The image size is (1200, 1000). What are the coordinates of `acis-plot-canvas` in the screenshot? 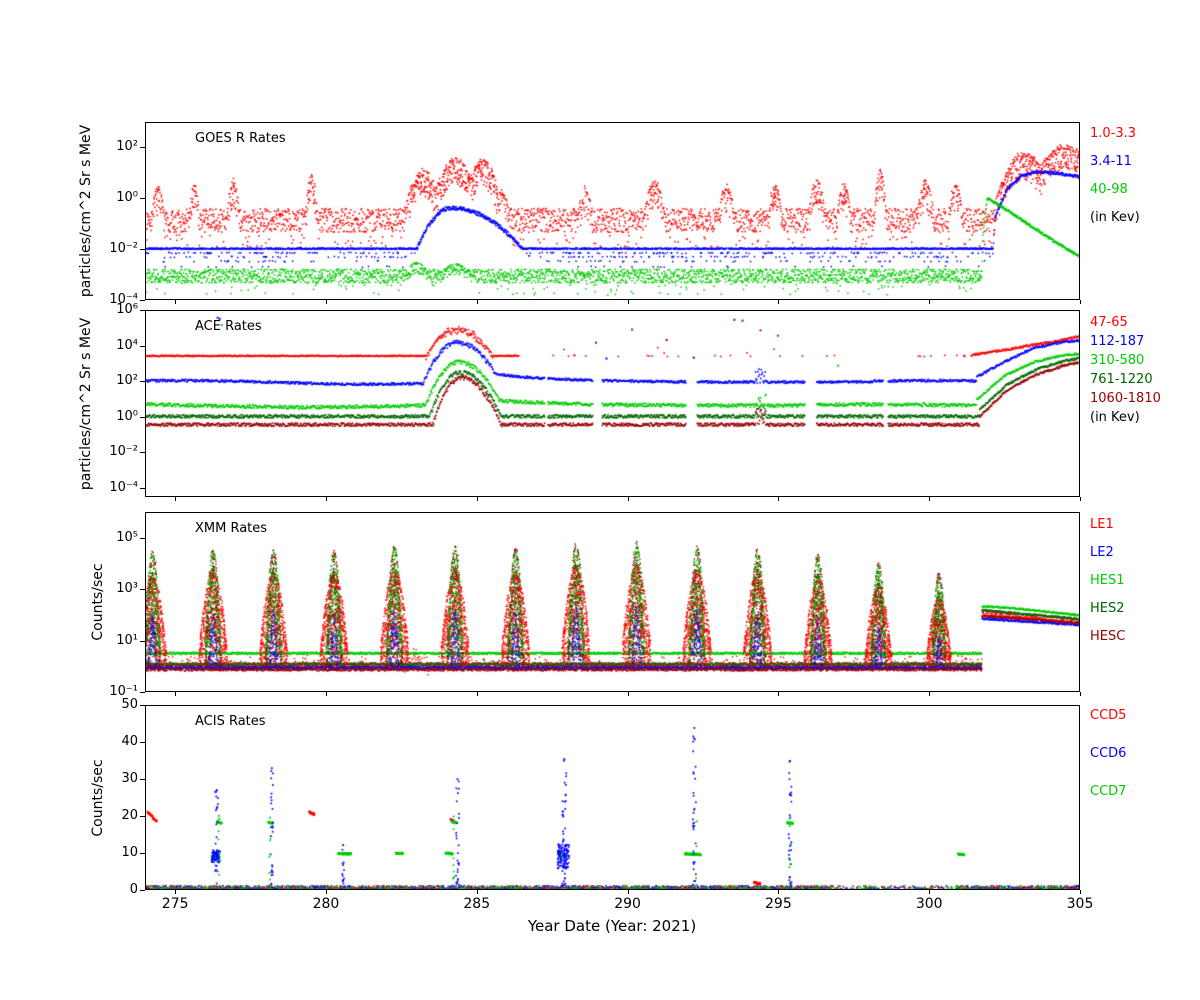 It's located at (612, 797).